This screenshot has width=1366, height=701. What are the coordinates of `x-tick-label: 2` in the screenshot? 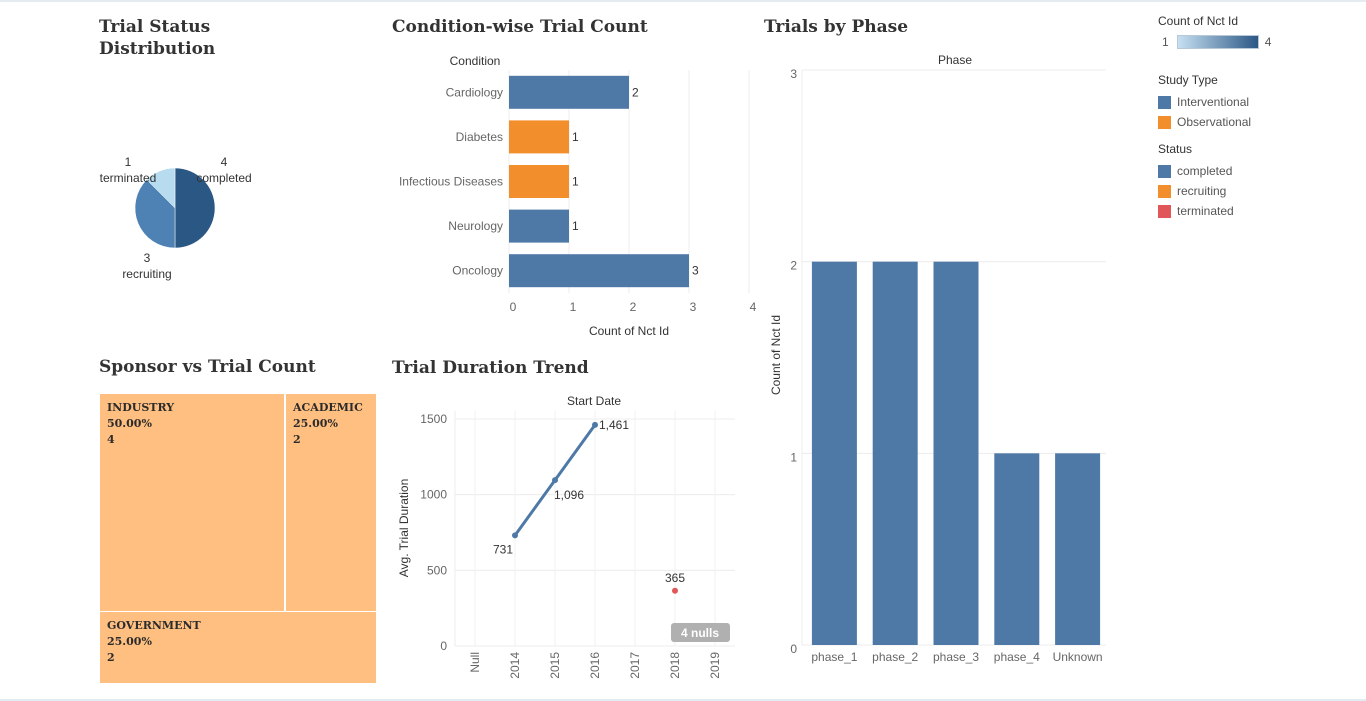 It's located at (633, 307).